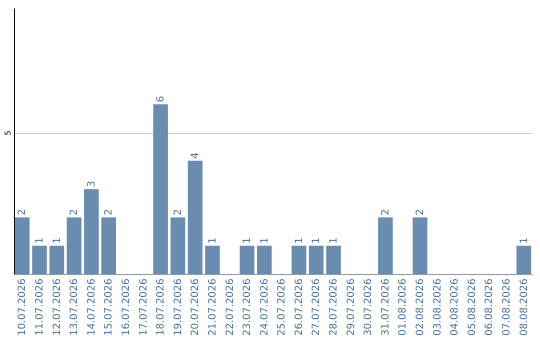  Describe the element at coordinates (196, 307) in the screenshot. I see `x-tick-label: 20.07.2026` at that location.